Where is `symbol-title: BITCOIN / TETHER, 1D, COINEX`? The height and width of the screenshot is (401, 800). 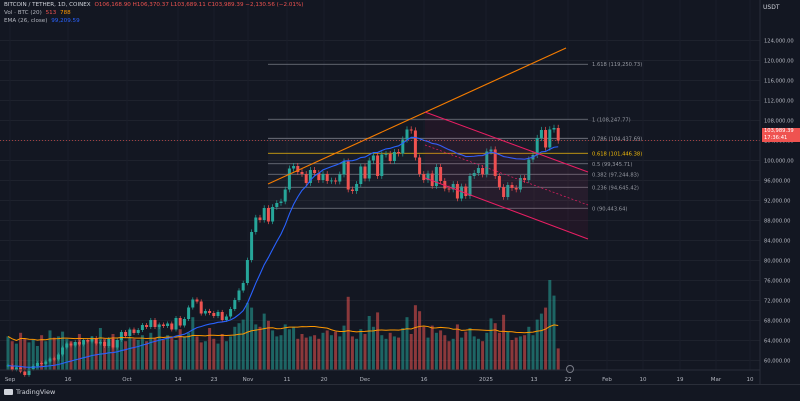 symbol-title: BITCOIN / TETHER, 1D, COINEX is located at coordinates (47, 5).